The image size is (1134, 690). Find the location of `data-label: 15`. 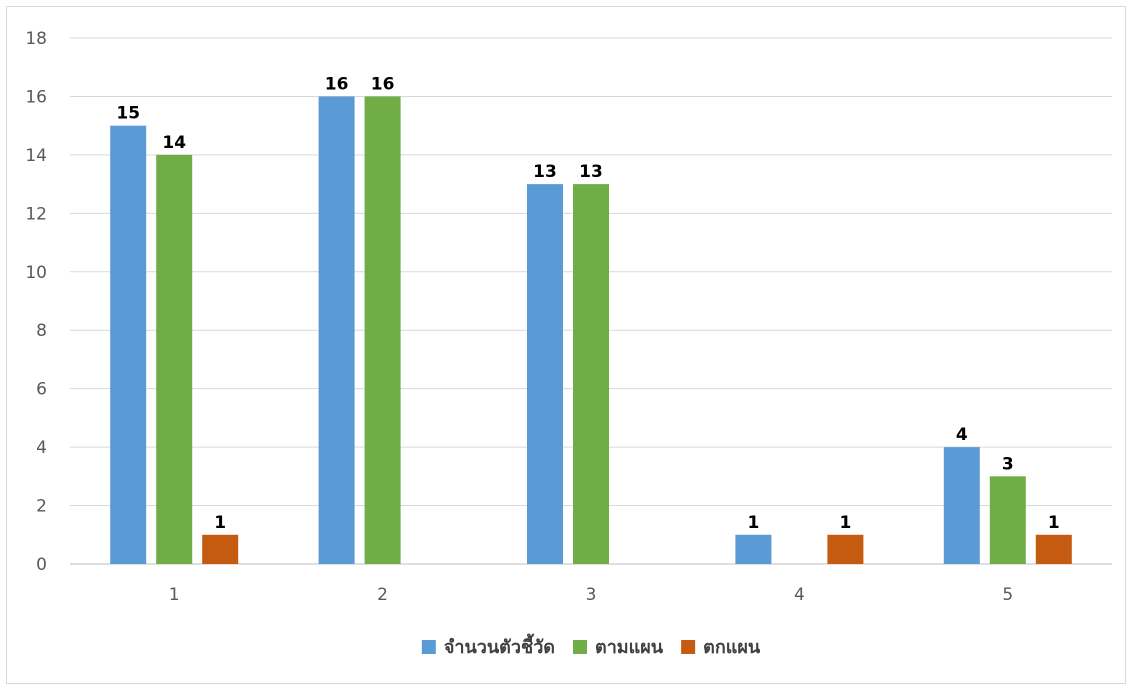

data-label: 15 is located at coordinates (128, 114).